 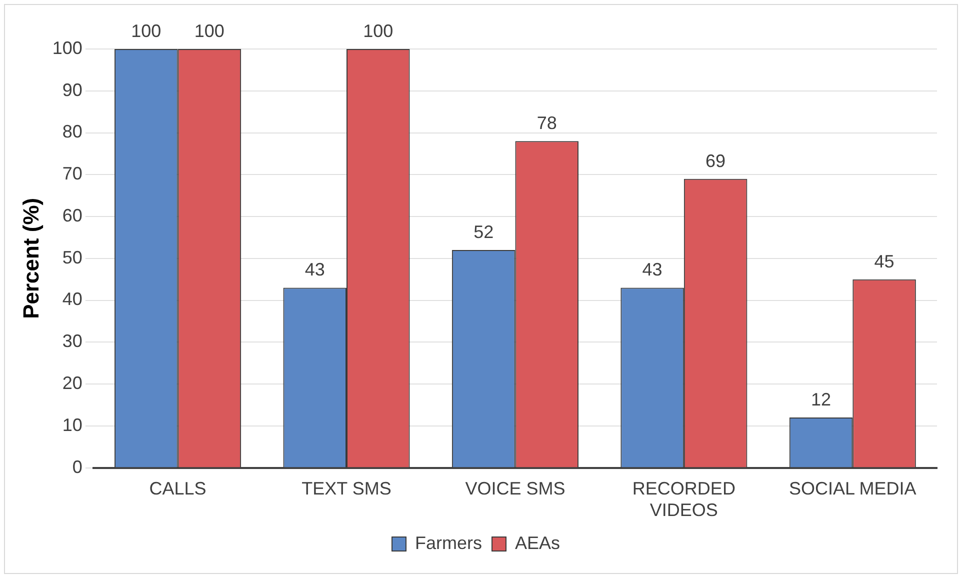 I want to click on y-tick-label: 20, so click(x=72, y=383).